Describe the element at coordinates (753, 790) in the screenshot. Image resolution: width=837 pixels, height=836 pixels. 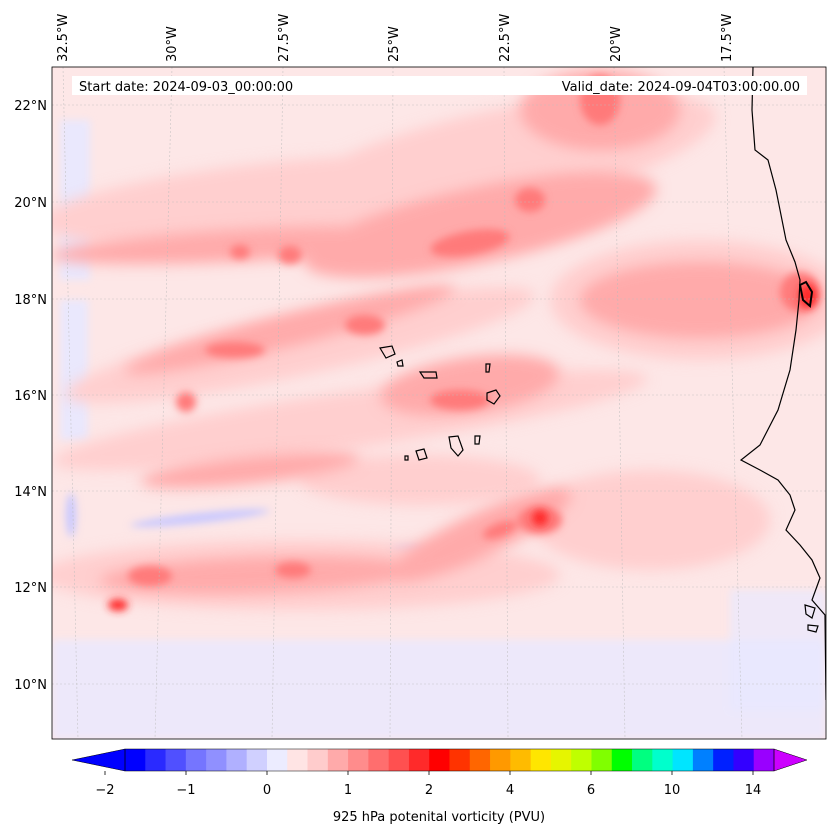
I see `cbar-tick-label: 14` at that location.